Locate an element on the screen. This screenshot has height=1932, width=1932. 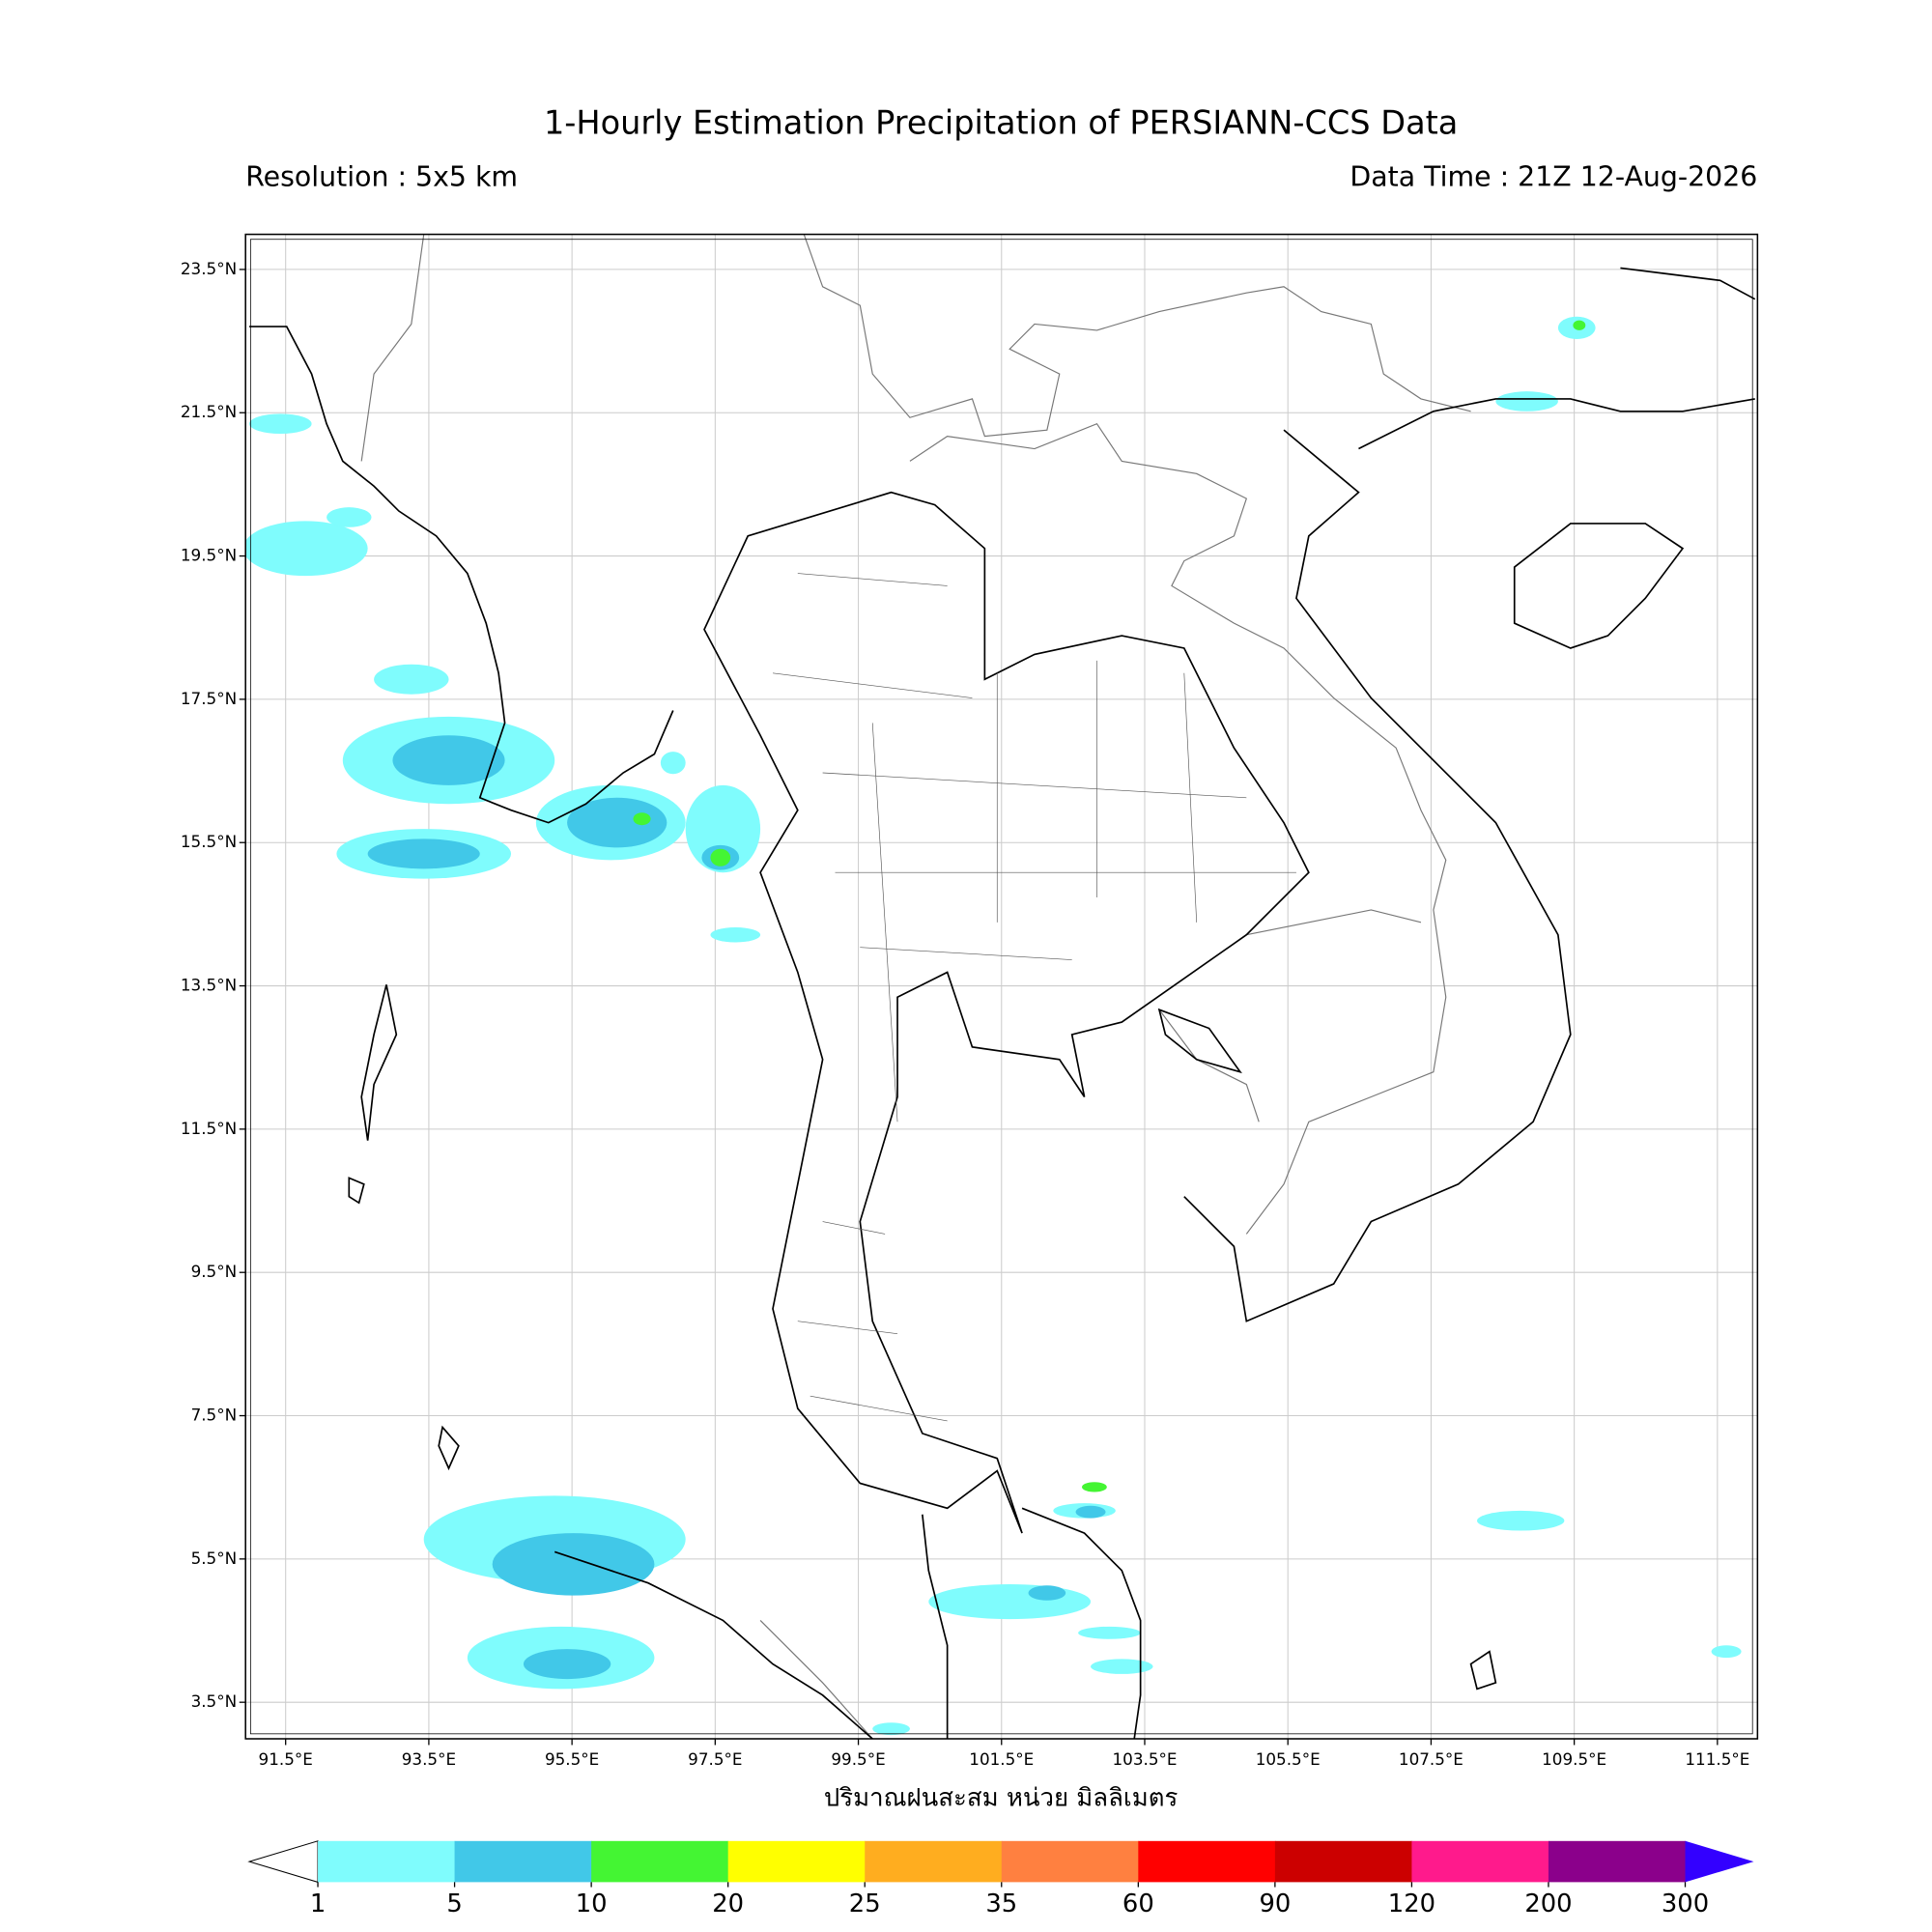
x-tick-label: 103.5°E is located at coordinates (1144, 1759).